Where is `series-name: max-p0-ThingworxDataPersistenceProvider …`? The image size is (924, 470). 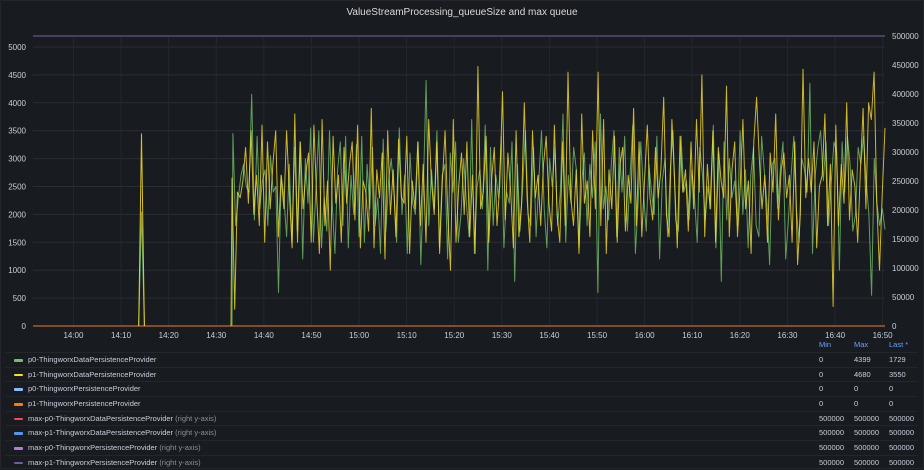
series-name: max-p0-ThingworxDataPersistenceProvider … is located at coordinates (122, 418).